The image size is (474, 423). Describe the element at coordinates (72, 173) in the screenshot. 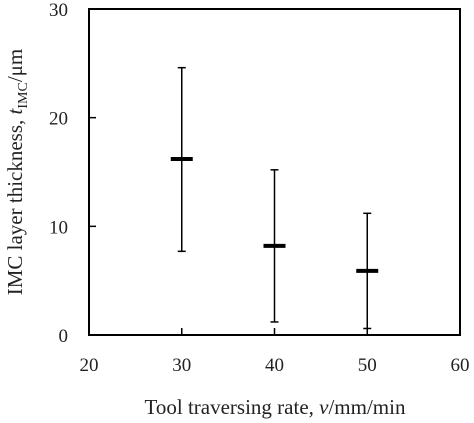

I see `y-axis-ticks: 0 10 20 30` at that location.